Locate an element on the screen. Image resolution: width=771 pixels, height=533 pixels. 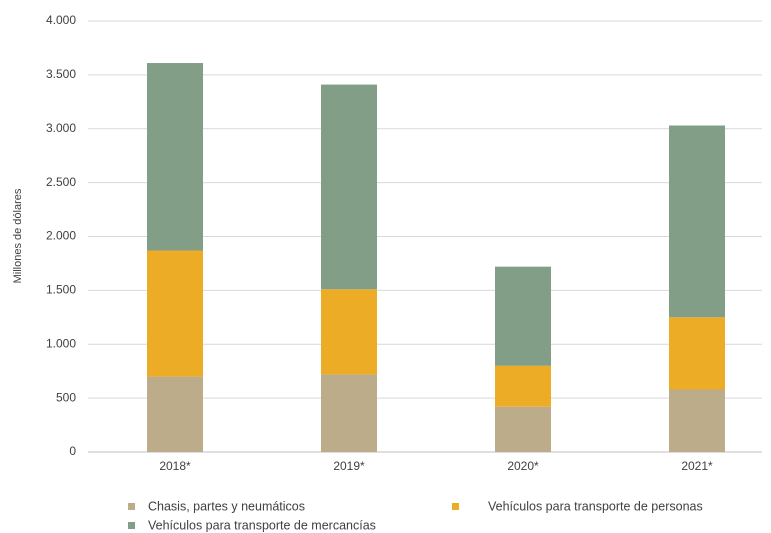
y-tick-label: 1.000 is located at coordinates (61, 343).